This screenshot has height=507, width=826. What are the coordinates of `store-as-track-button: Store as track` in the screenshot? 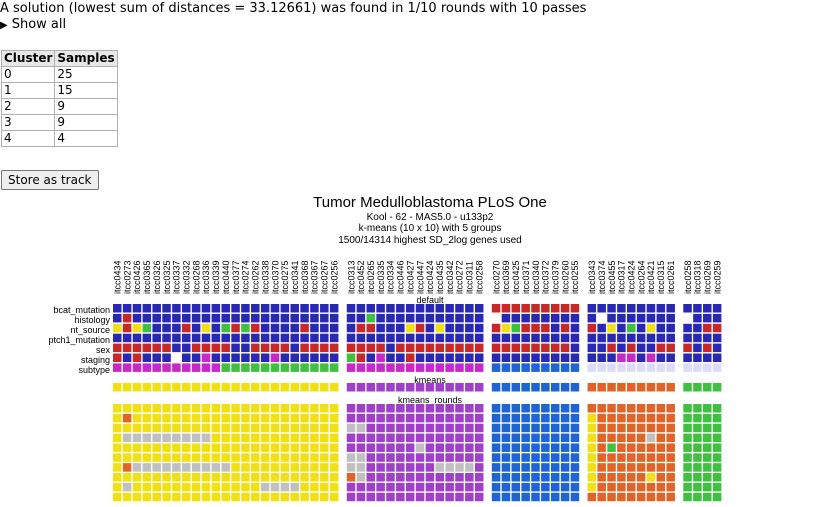 It's located at (50, 180).